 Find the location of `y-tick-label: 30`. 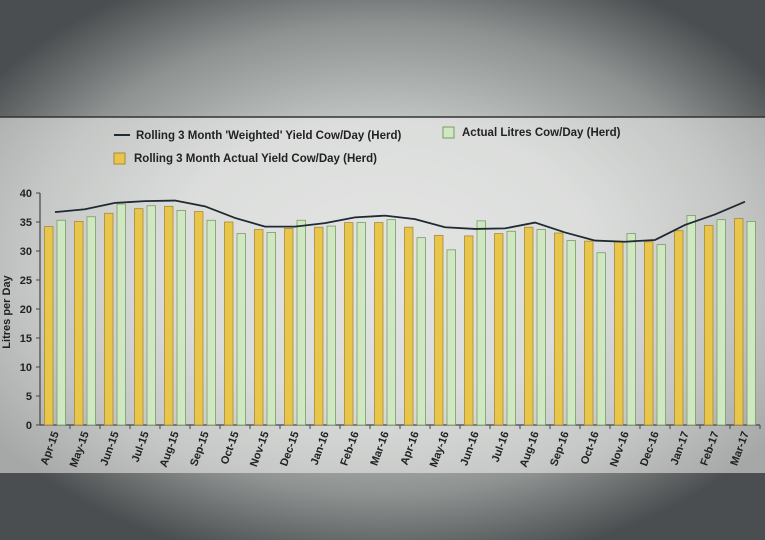

y-tick-label: 30 is located at coordinates (26, 252).